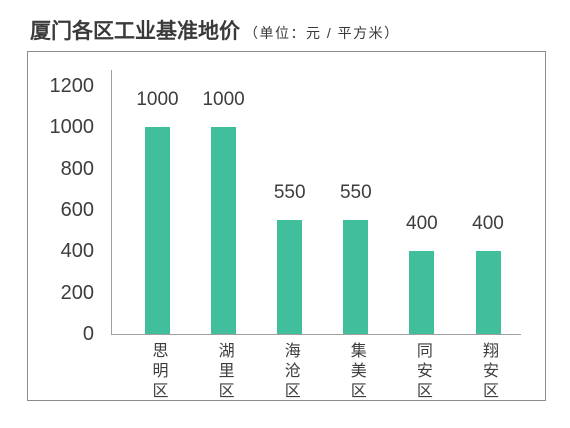  What do you see at coordinates (77, 168) in the screenshot?
I see `y-tick-label: 800` at bounding box center [77, 168].